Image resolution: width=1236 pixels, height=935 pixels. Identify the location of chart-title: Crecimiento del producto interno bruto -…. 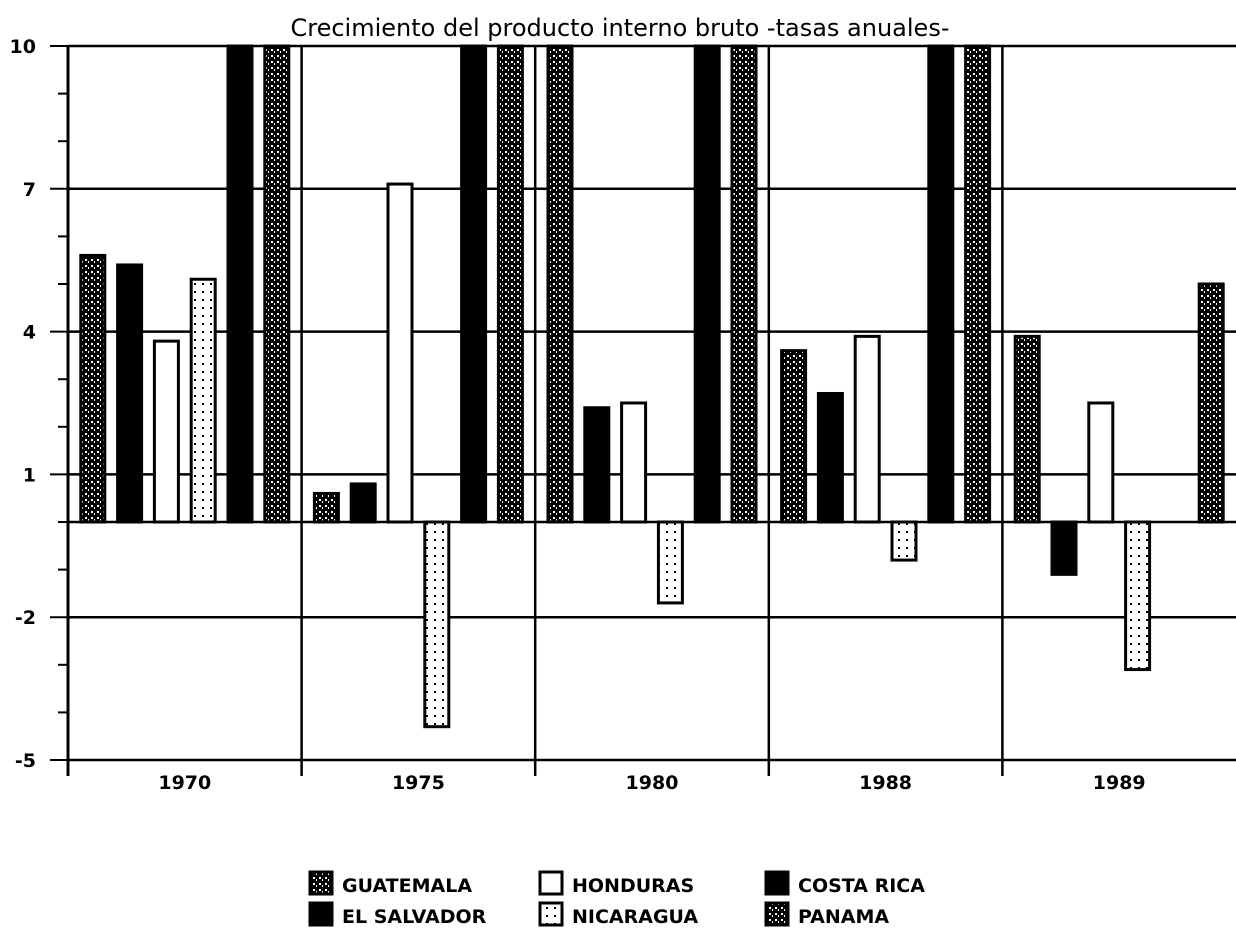
(619, 28).